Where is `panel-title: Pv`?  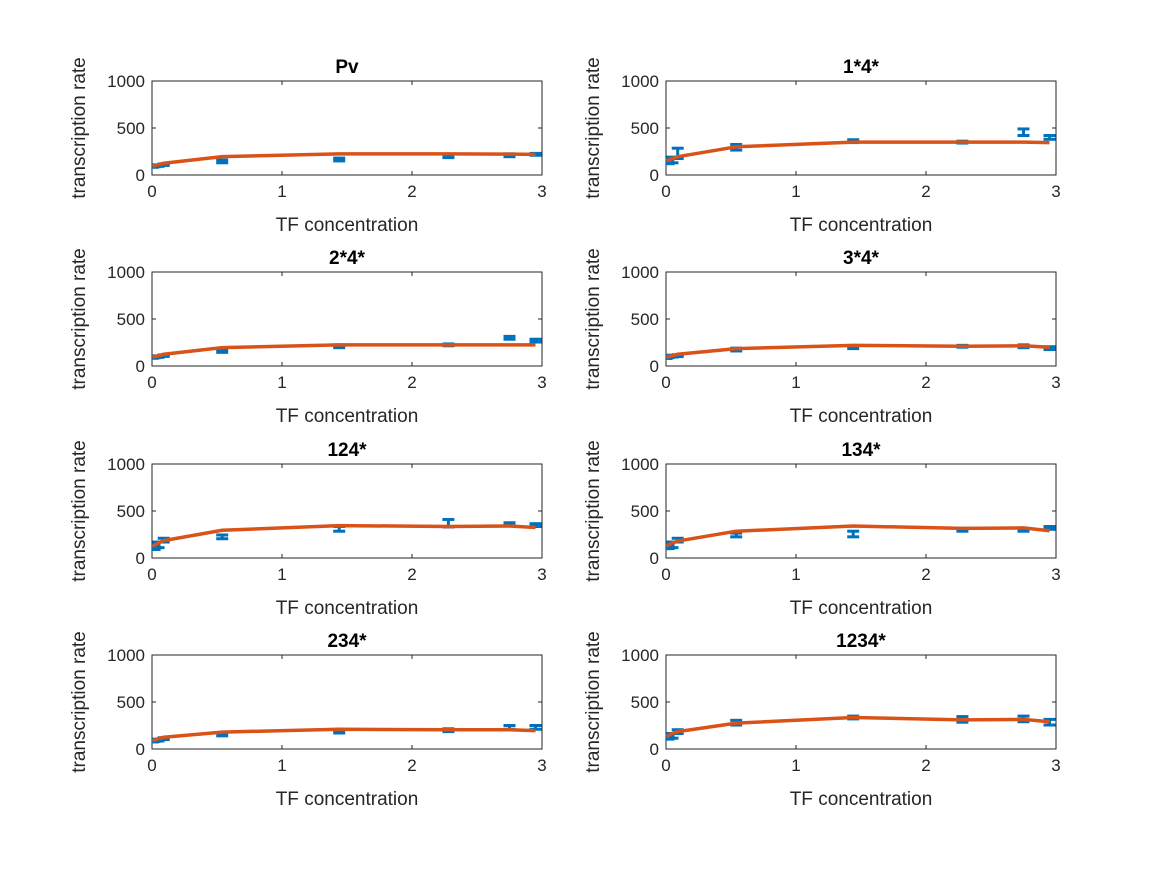
panel-title: Pv is located at coordinates (347, 67).